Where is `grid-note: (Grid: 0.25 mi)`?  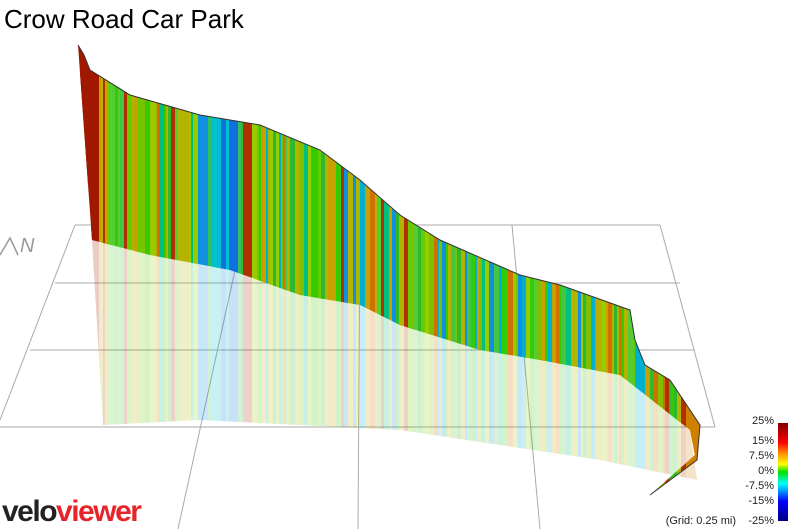 grid-note: (Grid: 0.25 mi) is located at coordinates (701, 521).